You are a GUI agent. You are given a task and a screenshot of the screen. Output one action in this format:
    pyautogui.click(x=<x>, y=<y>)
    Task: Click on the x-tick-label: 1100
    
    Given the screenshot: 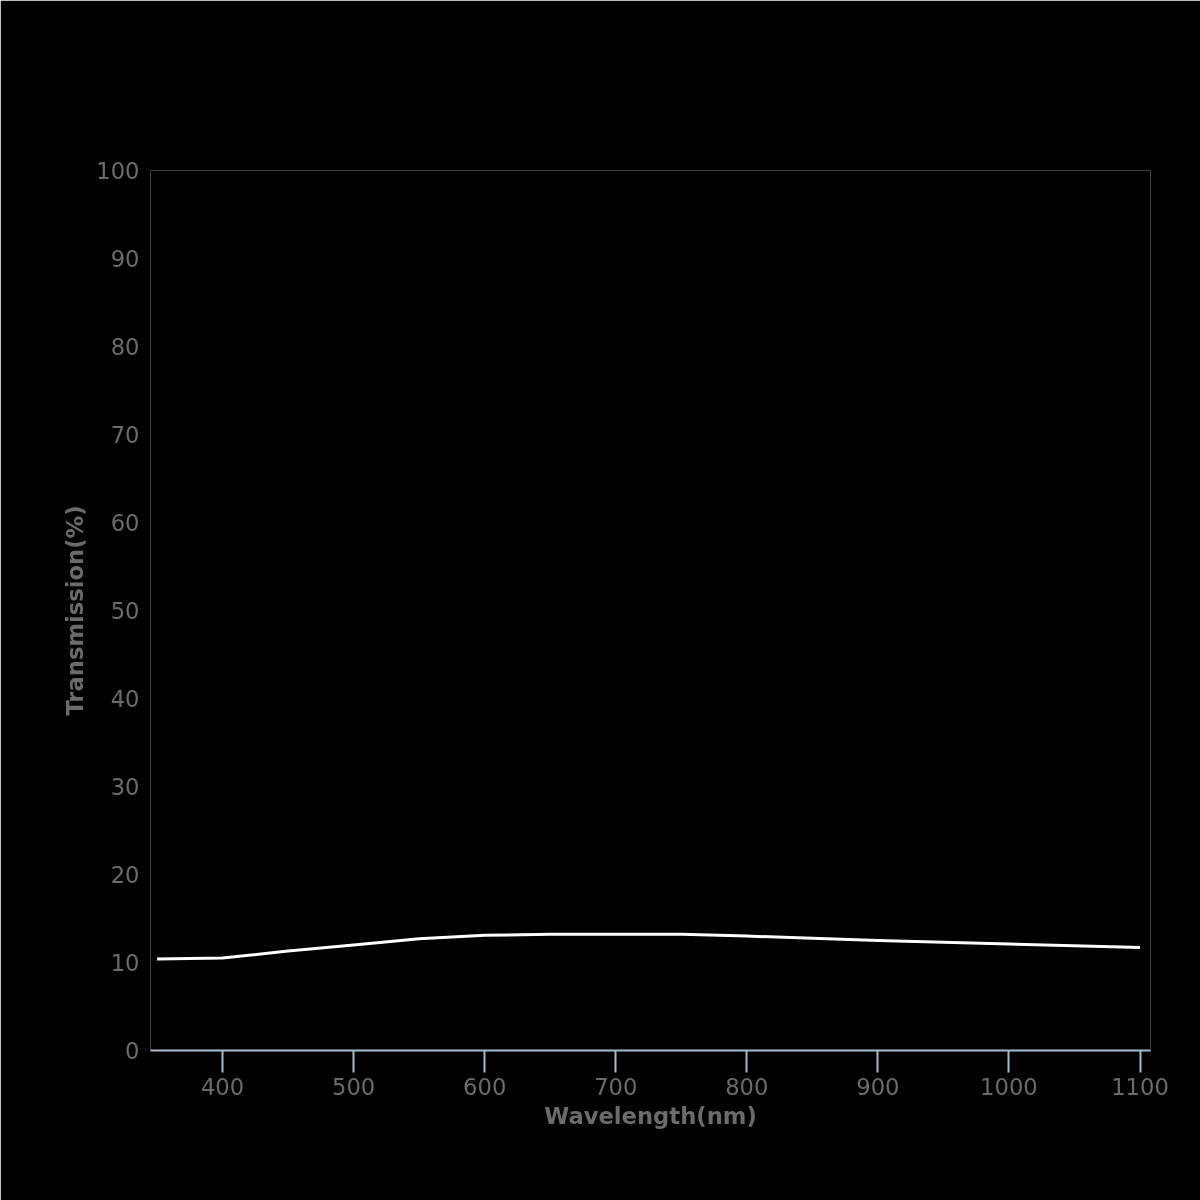 What is the action you would take?
    pyautogui.click(x=1140, y=1086)
    